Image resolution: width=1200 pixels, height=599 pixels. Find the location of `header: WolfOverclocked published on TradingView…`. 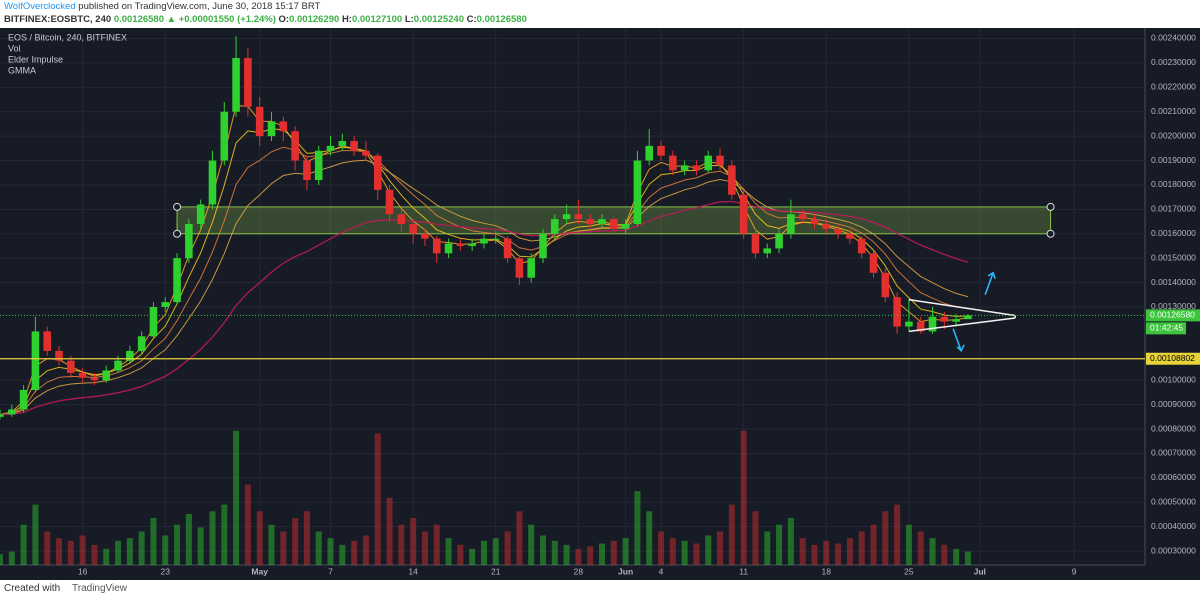

header: WolfOverclocked published on TradingView… is located at coordinates (600, 14).